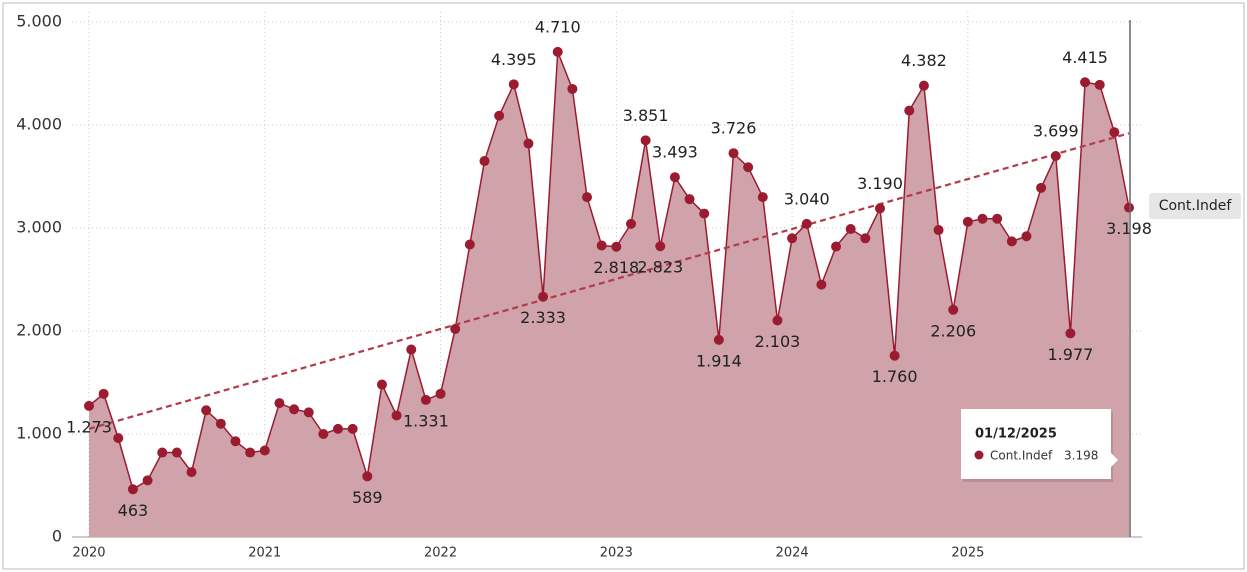  I want to click on series-label: Cont.Indef, so click(1196, 206).